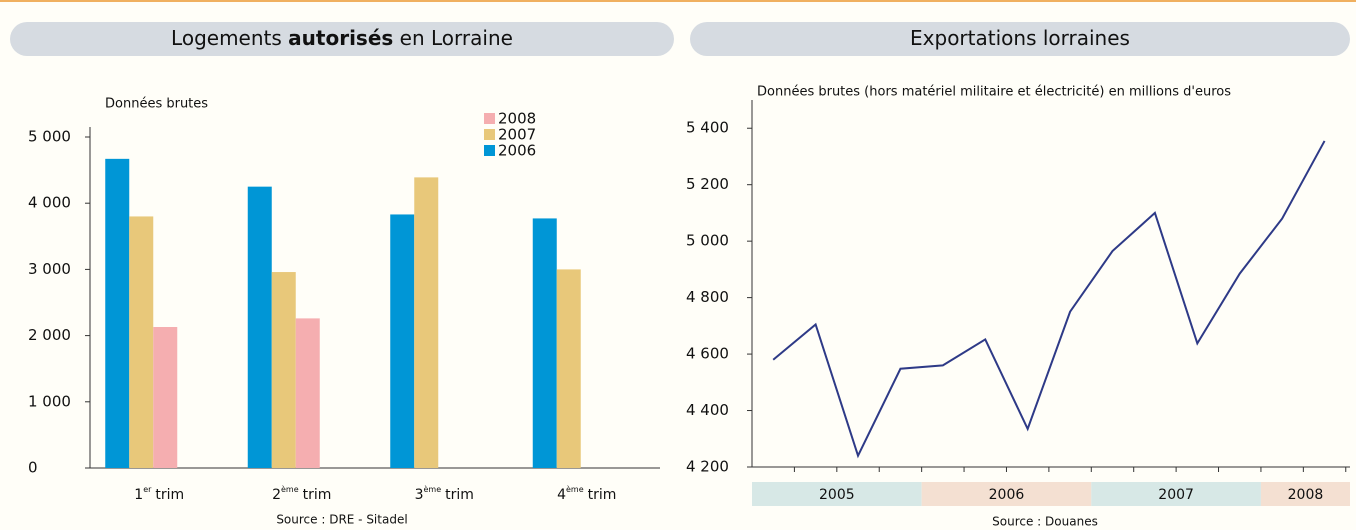 Image resolution: width=1356 pixels, height=530 pixels. I want to click on y-tick-label: 4 600, so click(707, 354).